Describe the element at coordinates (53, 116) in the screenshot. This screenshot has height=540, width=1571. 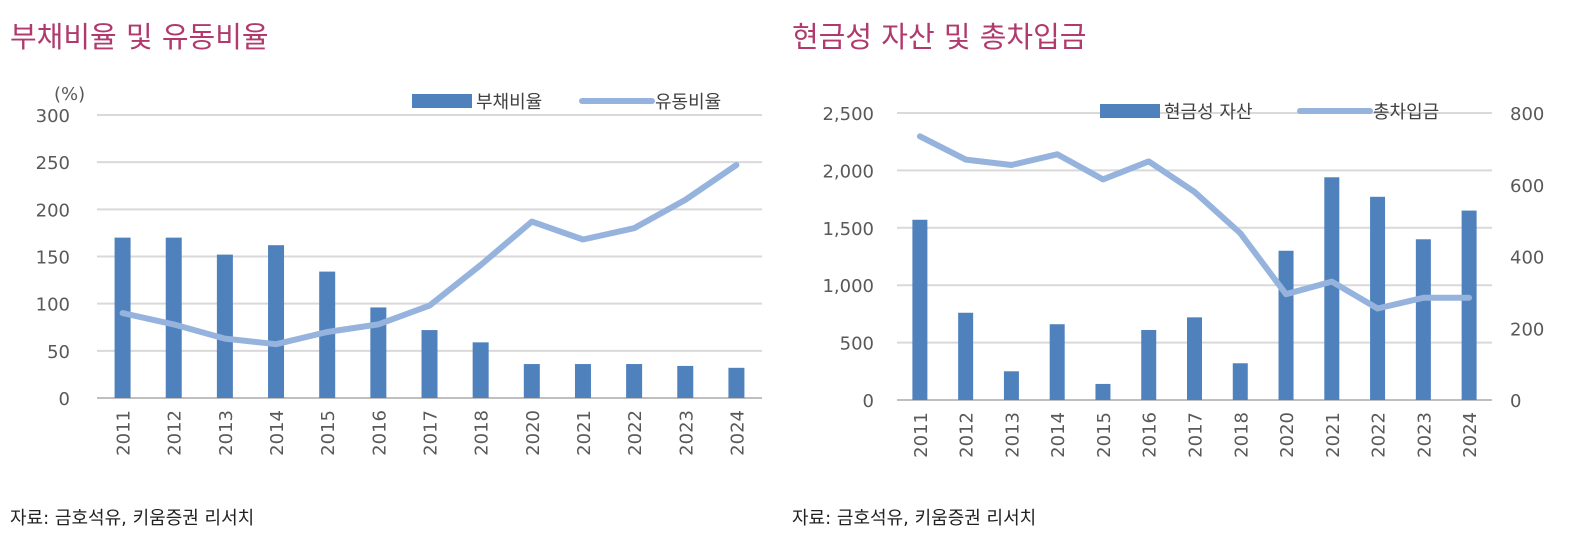
I see `y-tick-label: 300` at that location.